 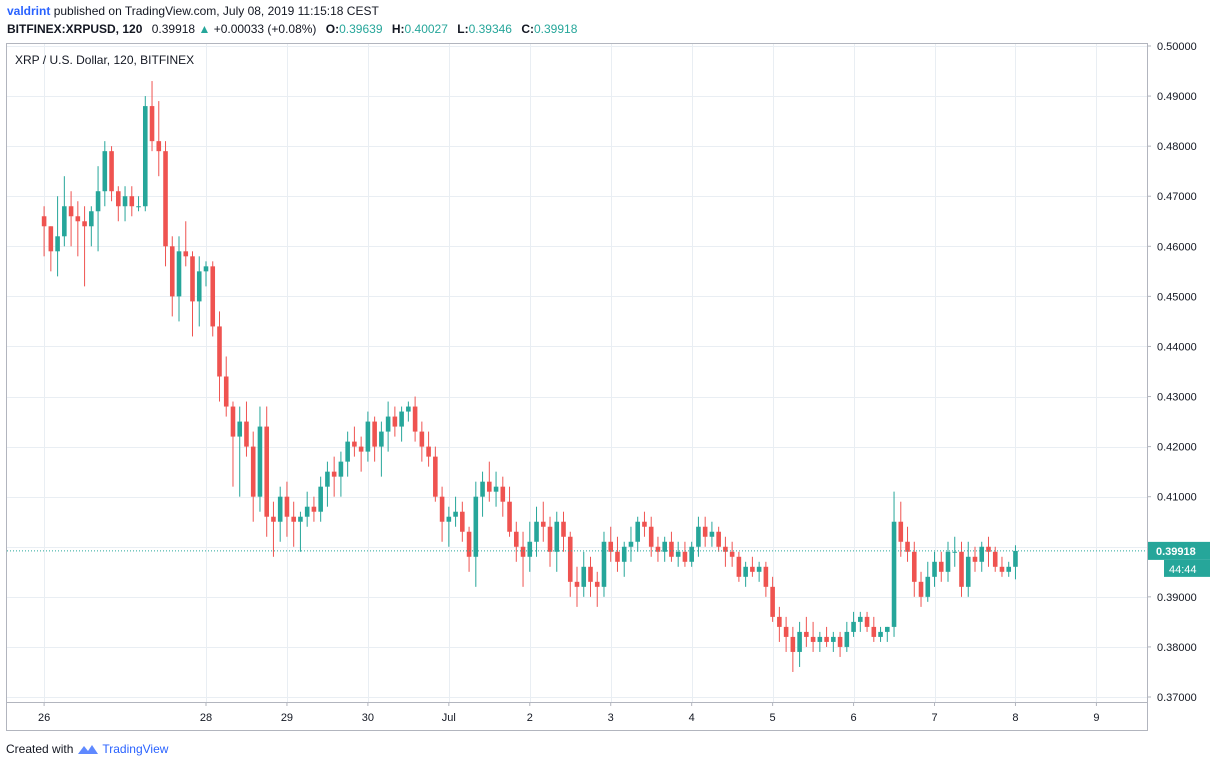 What do you see at coordinates (1177, 398) in the screenshot?
I see `price-tick-label: 0.43000` at bounding box center [1177, 398].